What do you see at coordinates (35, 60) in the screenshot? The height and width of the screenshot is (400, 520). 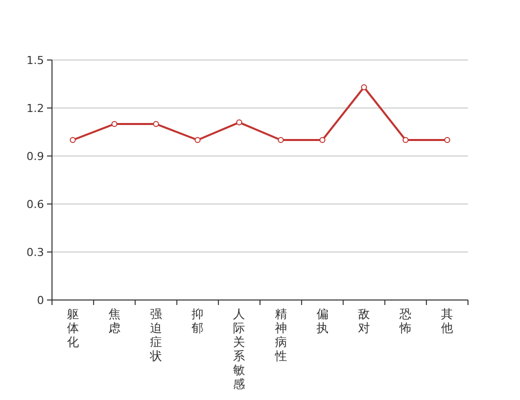 I see `y-tick-label: 1.5` at bounding box center [35, 60].